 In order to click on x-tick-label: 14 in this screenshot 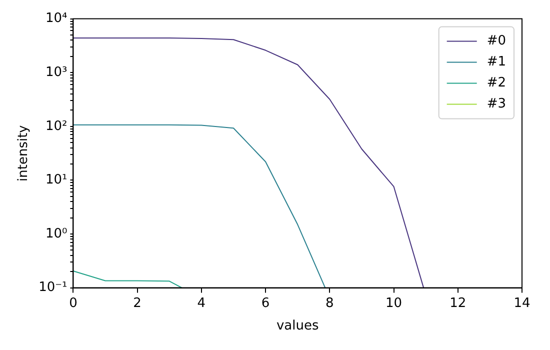, I will do `click(522, 303)`.